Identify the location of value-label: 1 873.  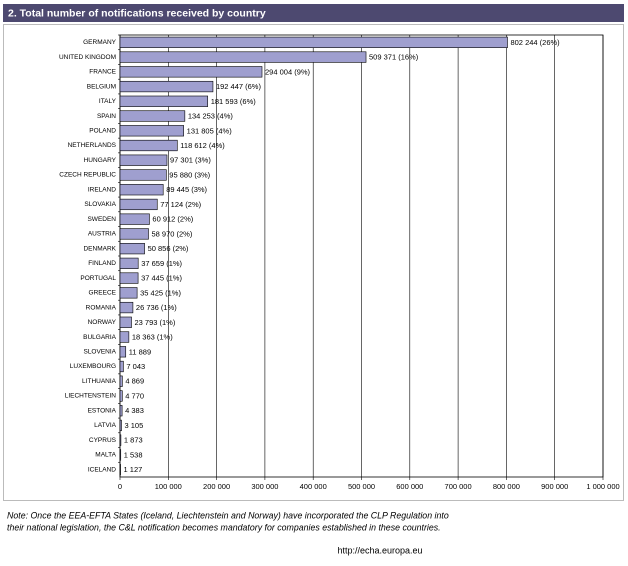
(133, 440).